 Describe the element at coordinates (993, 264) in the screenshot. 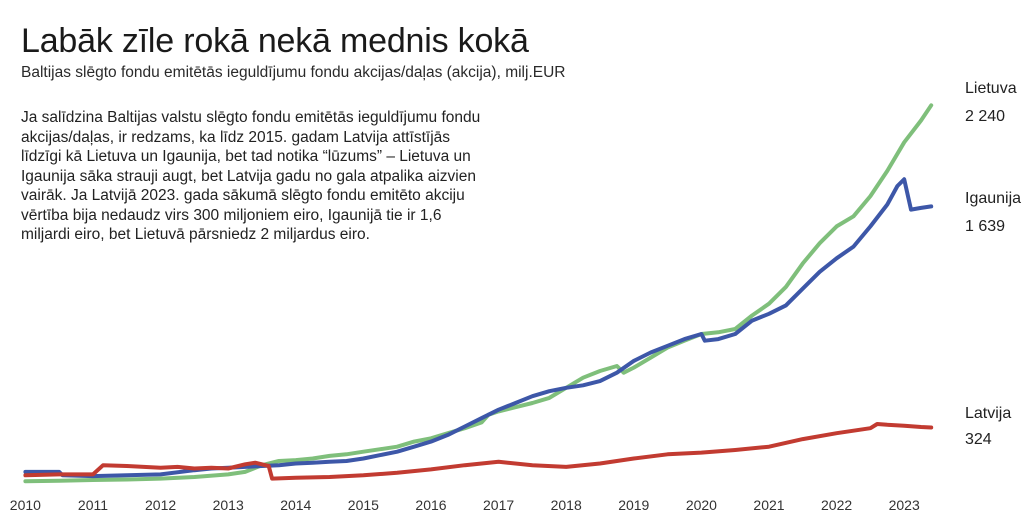

I see `series-labels: Lietuva 2 240 Igaunija 1 639 Latvija 324` at that location.